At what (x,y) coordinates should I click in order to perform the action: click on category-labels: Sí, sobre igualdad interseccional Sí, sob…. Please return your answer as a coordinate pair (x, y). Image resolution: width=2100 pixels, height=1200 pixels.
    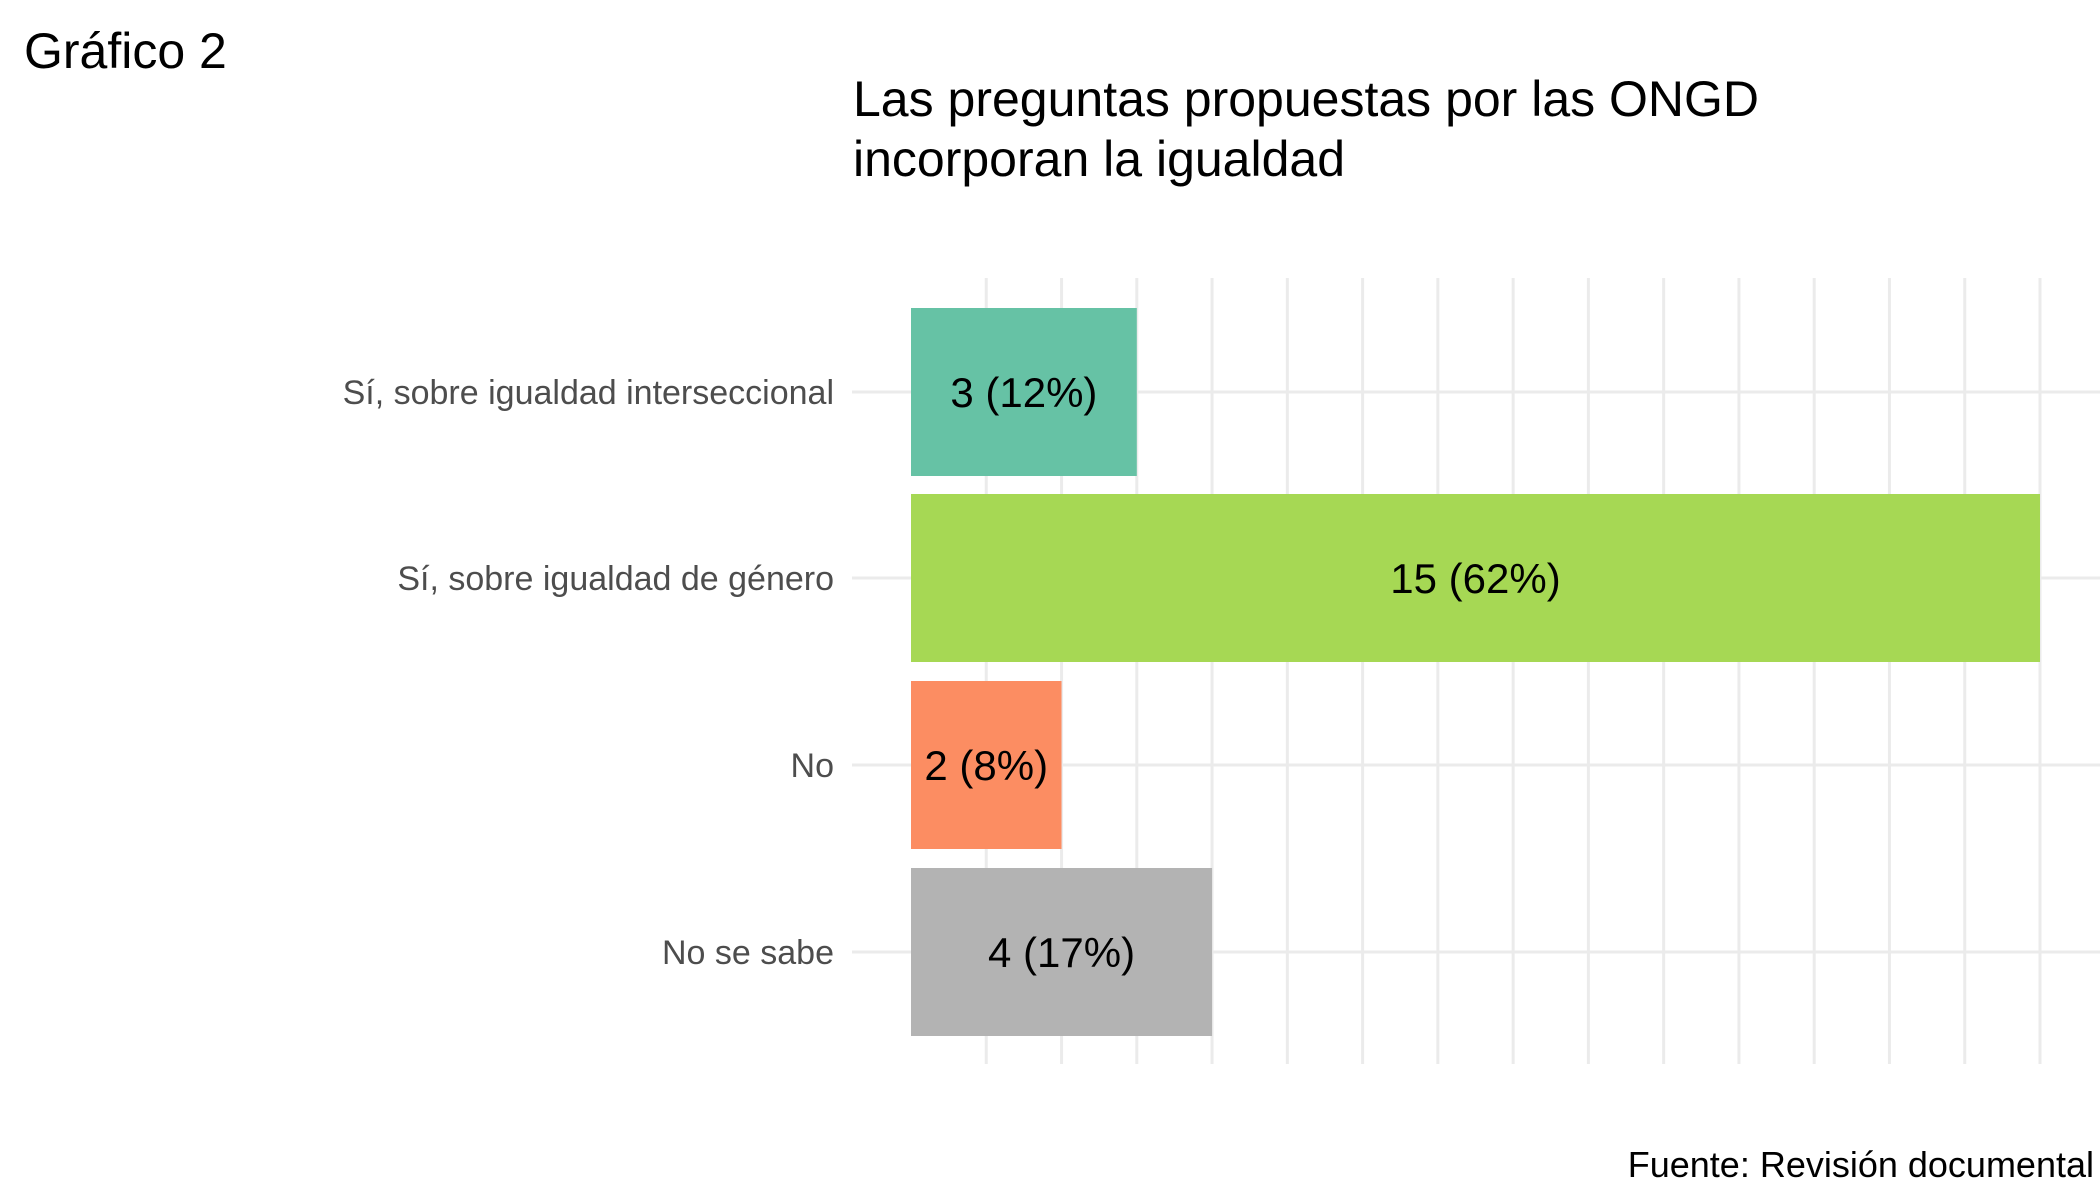
    Looking at the image, I should click on (588, 673).